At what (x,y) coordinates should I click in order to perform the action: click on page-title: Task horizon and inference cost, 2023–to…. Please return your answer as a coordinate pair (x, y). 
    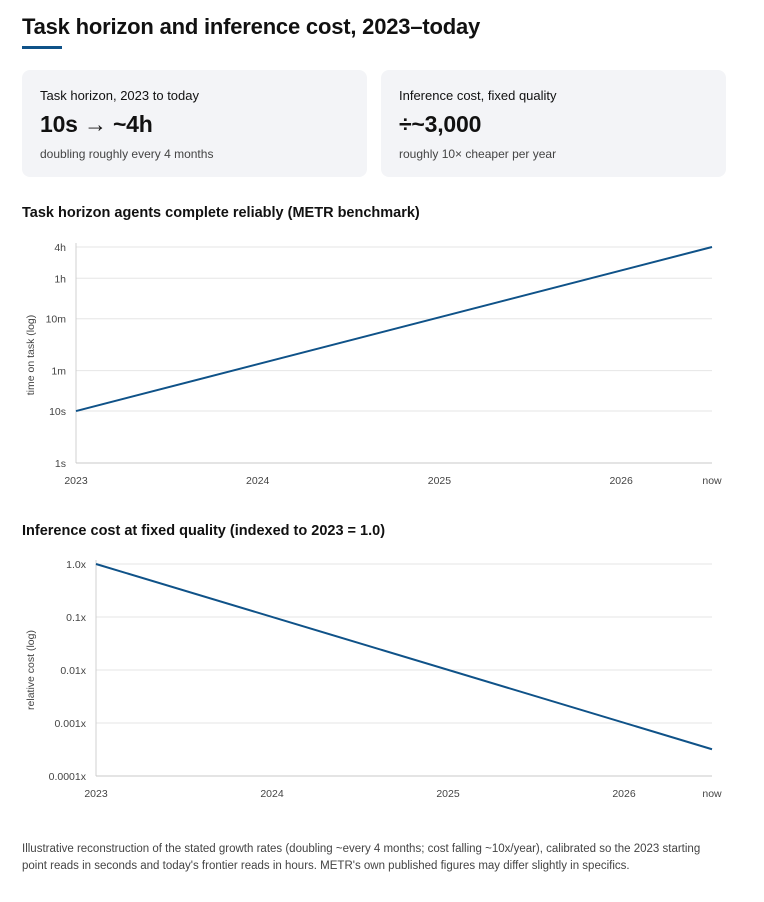
    Looking at the image, I should click on (251, 26).